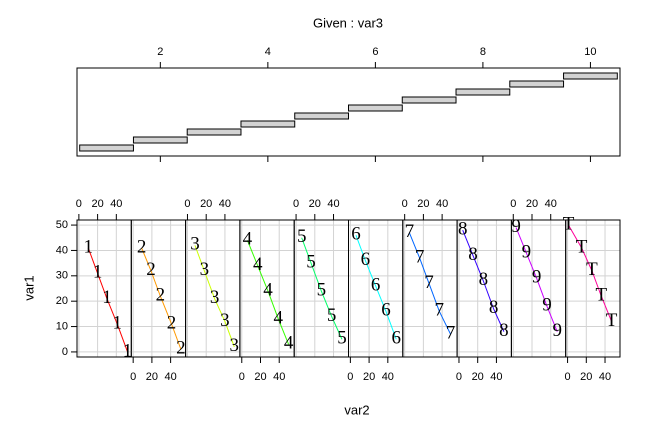  I want to click on x-axis-label: var2, so click(356, 409).